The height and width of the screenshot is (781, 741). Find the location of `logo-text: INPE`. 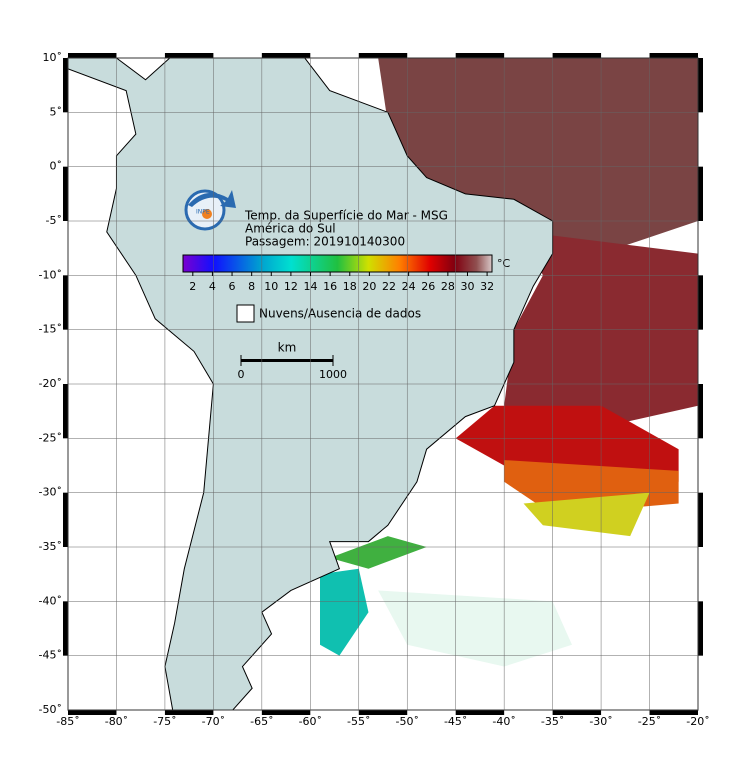

logo-text: INPE is located at coordinates (203, 212).